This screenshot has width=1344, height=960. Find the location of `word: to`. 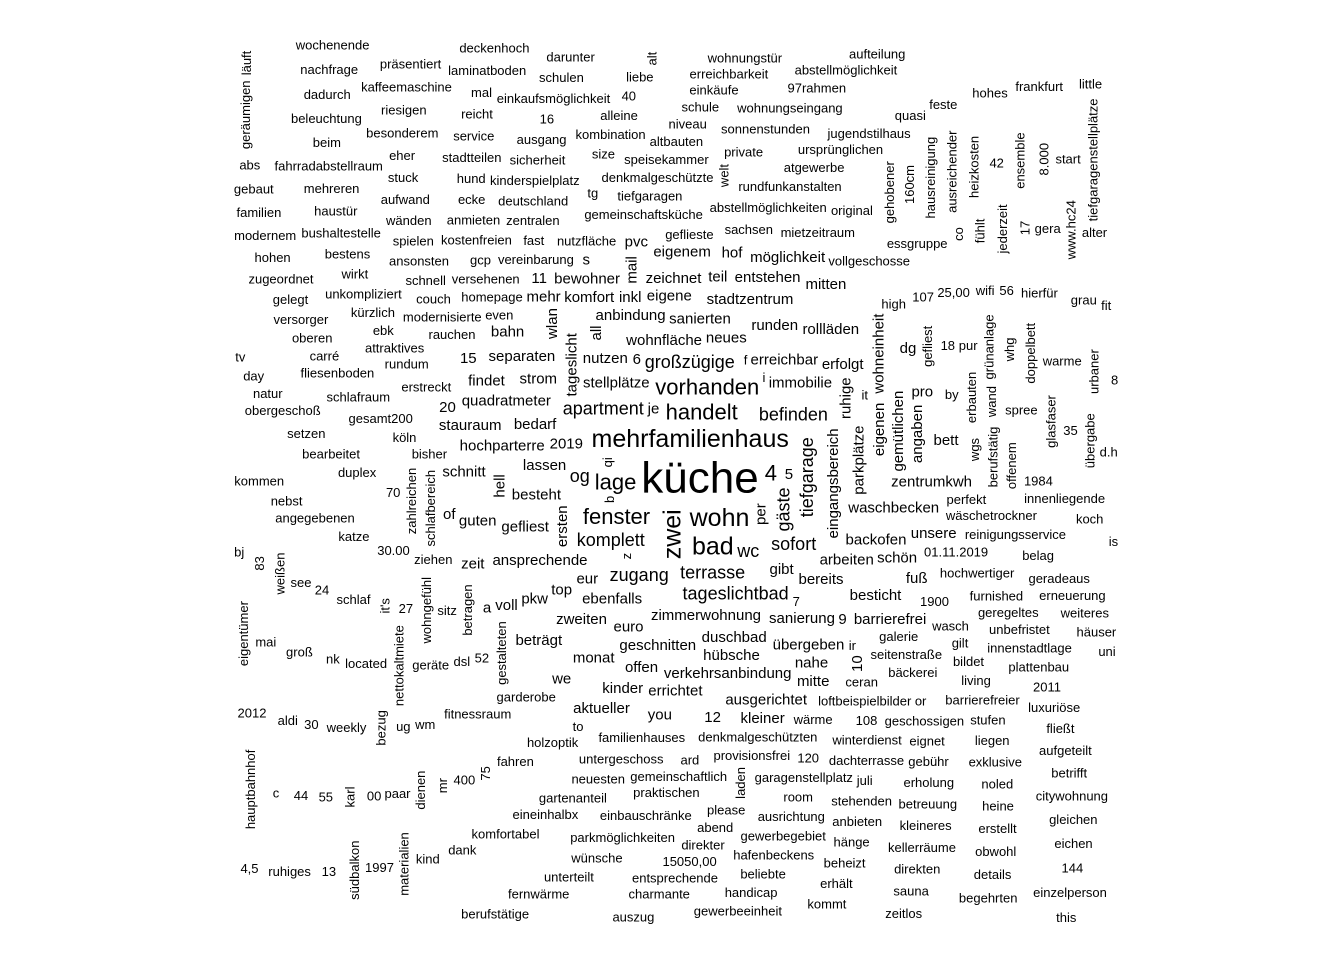

word: to is located at coordinates (578, 726).